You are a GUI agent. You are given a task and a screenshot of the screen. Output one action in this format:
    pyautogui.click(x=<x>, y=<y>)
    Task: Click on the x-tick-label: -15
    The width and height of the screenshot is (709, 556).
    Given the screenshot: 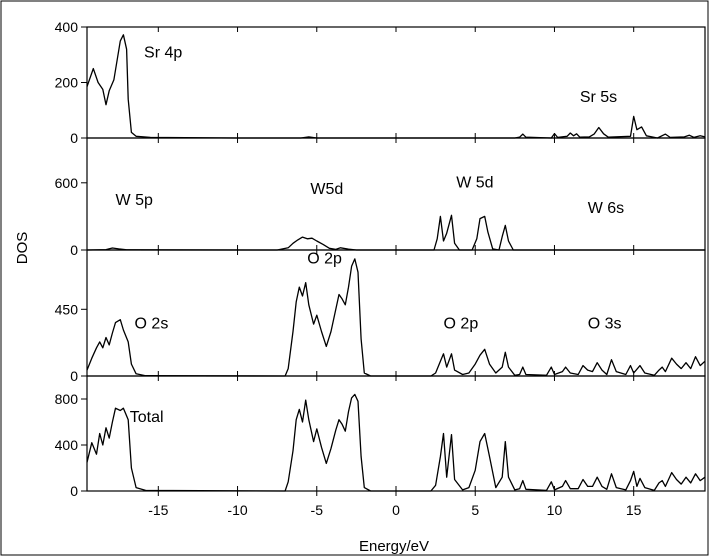 What is the action you would take?
    pyautogui.click(x=158, y=510)
    